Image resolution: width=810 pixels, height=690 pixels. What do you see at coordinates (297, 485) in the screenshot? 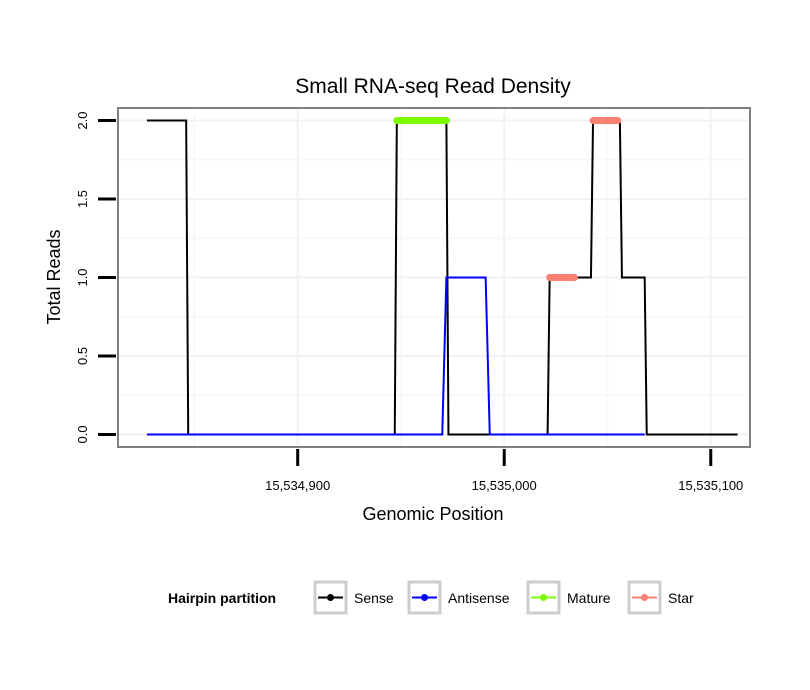
I see `x-tick-label: 15,534,900` at bounding box center [297, 485].